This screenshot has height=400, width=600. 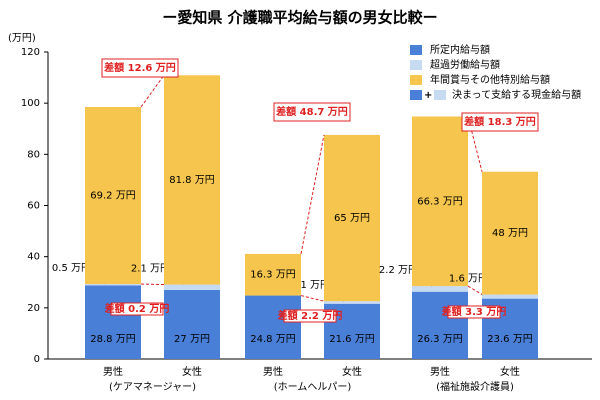 What do you see at coordinates (30, 103) in the screenshot?
I see `y-tick-label: 100` at bounding box center [30, 103].